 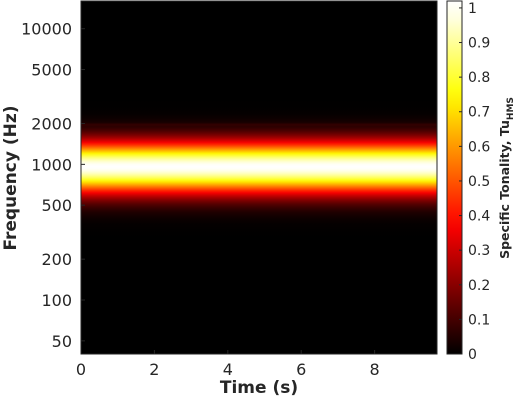 I want to click on colorbar-tick-label: 0.8, so click(x=479, y=78).